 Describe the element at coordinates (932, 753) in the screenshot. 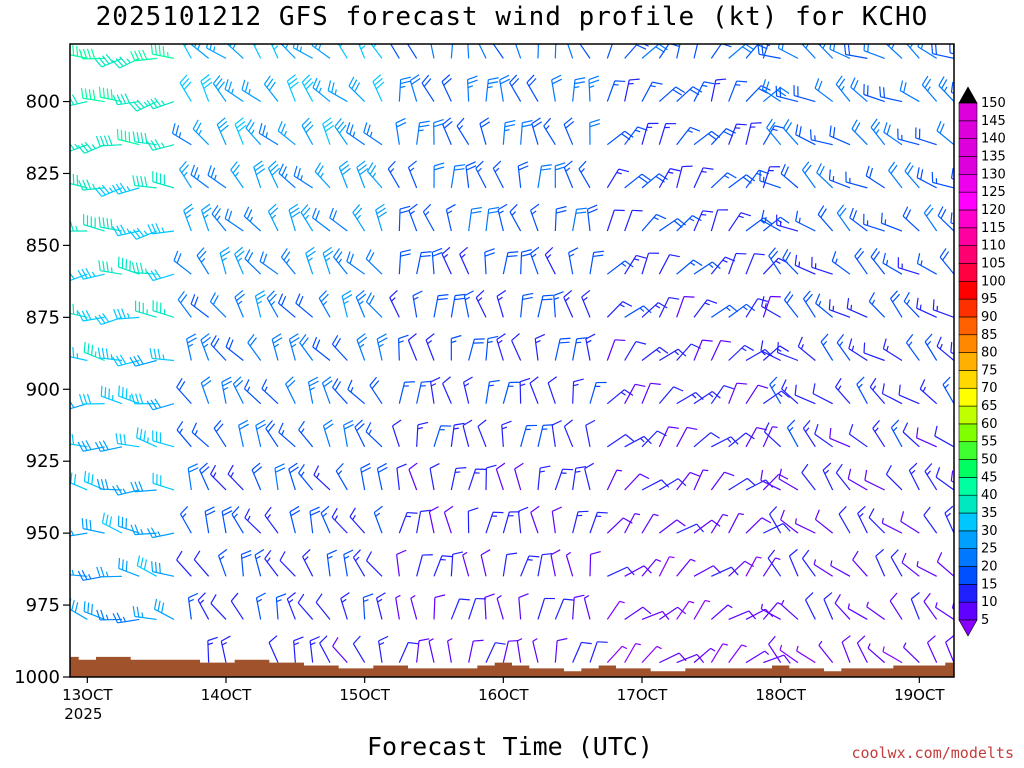

I see `credit-link: coolwx.com/modelts` at that location.